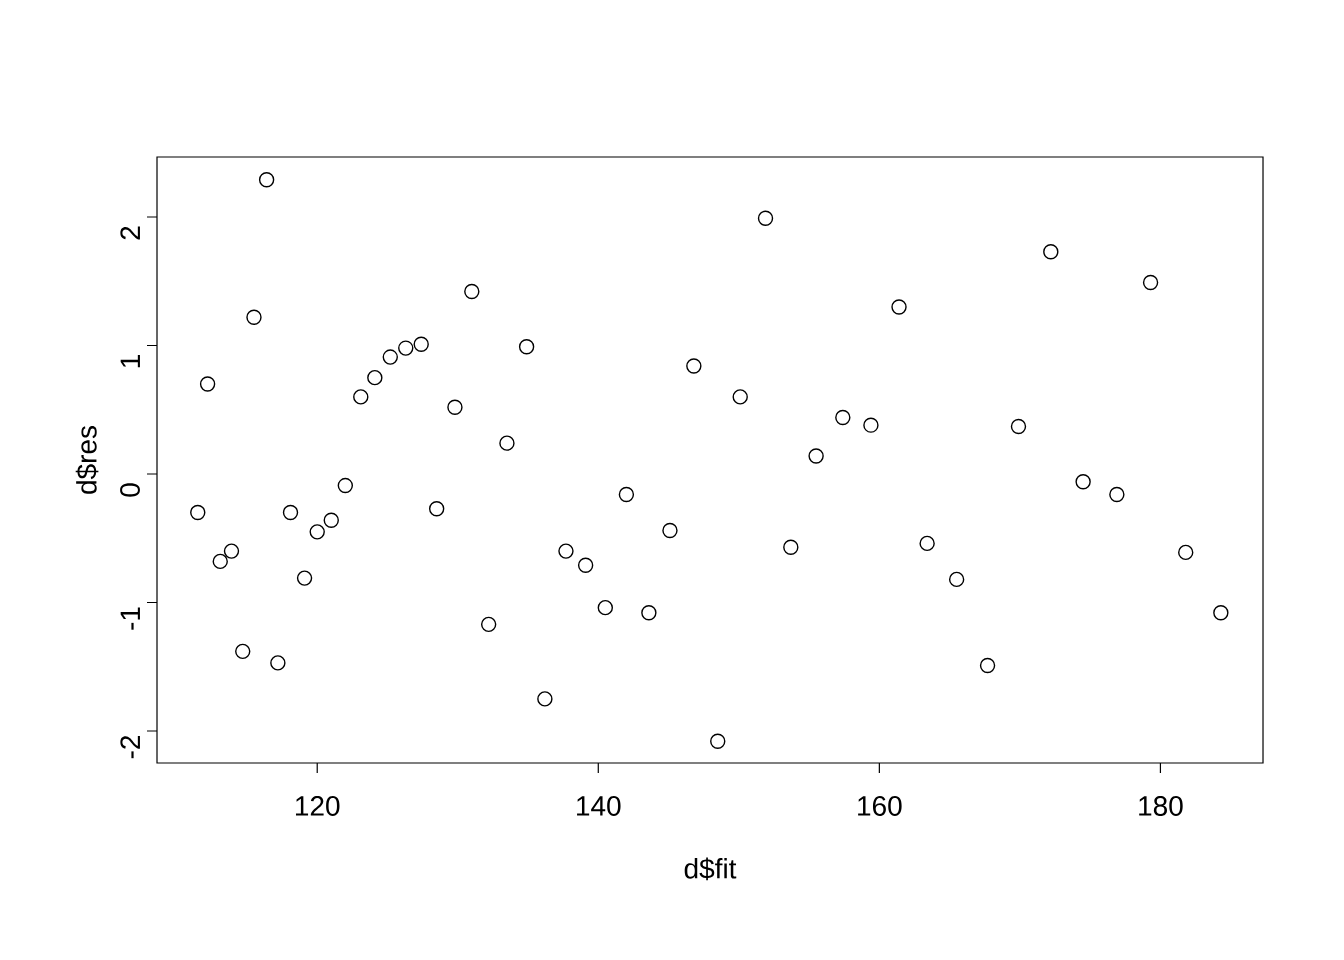 The height and width of the screenshot is (960, 1344). Describe the element at coordinates (130, 618) in the screenshot. I see `y-tick-label: -1` at that location.